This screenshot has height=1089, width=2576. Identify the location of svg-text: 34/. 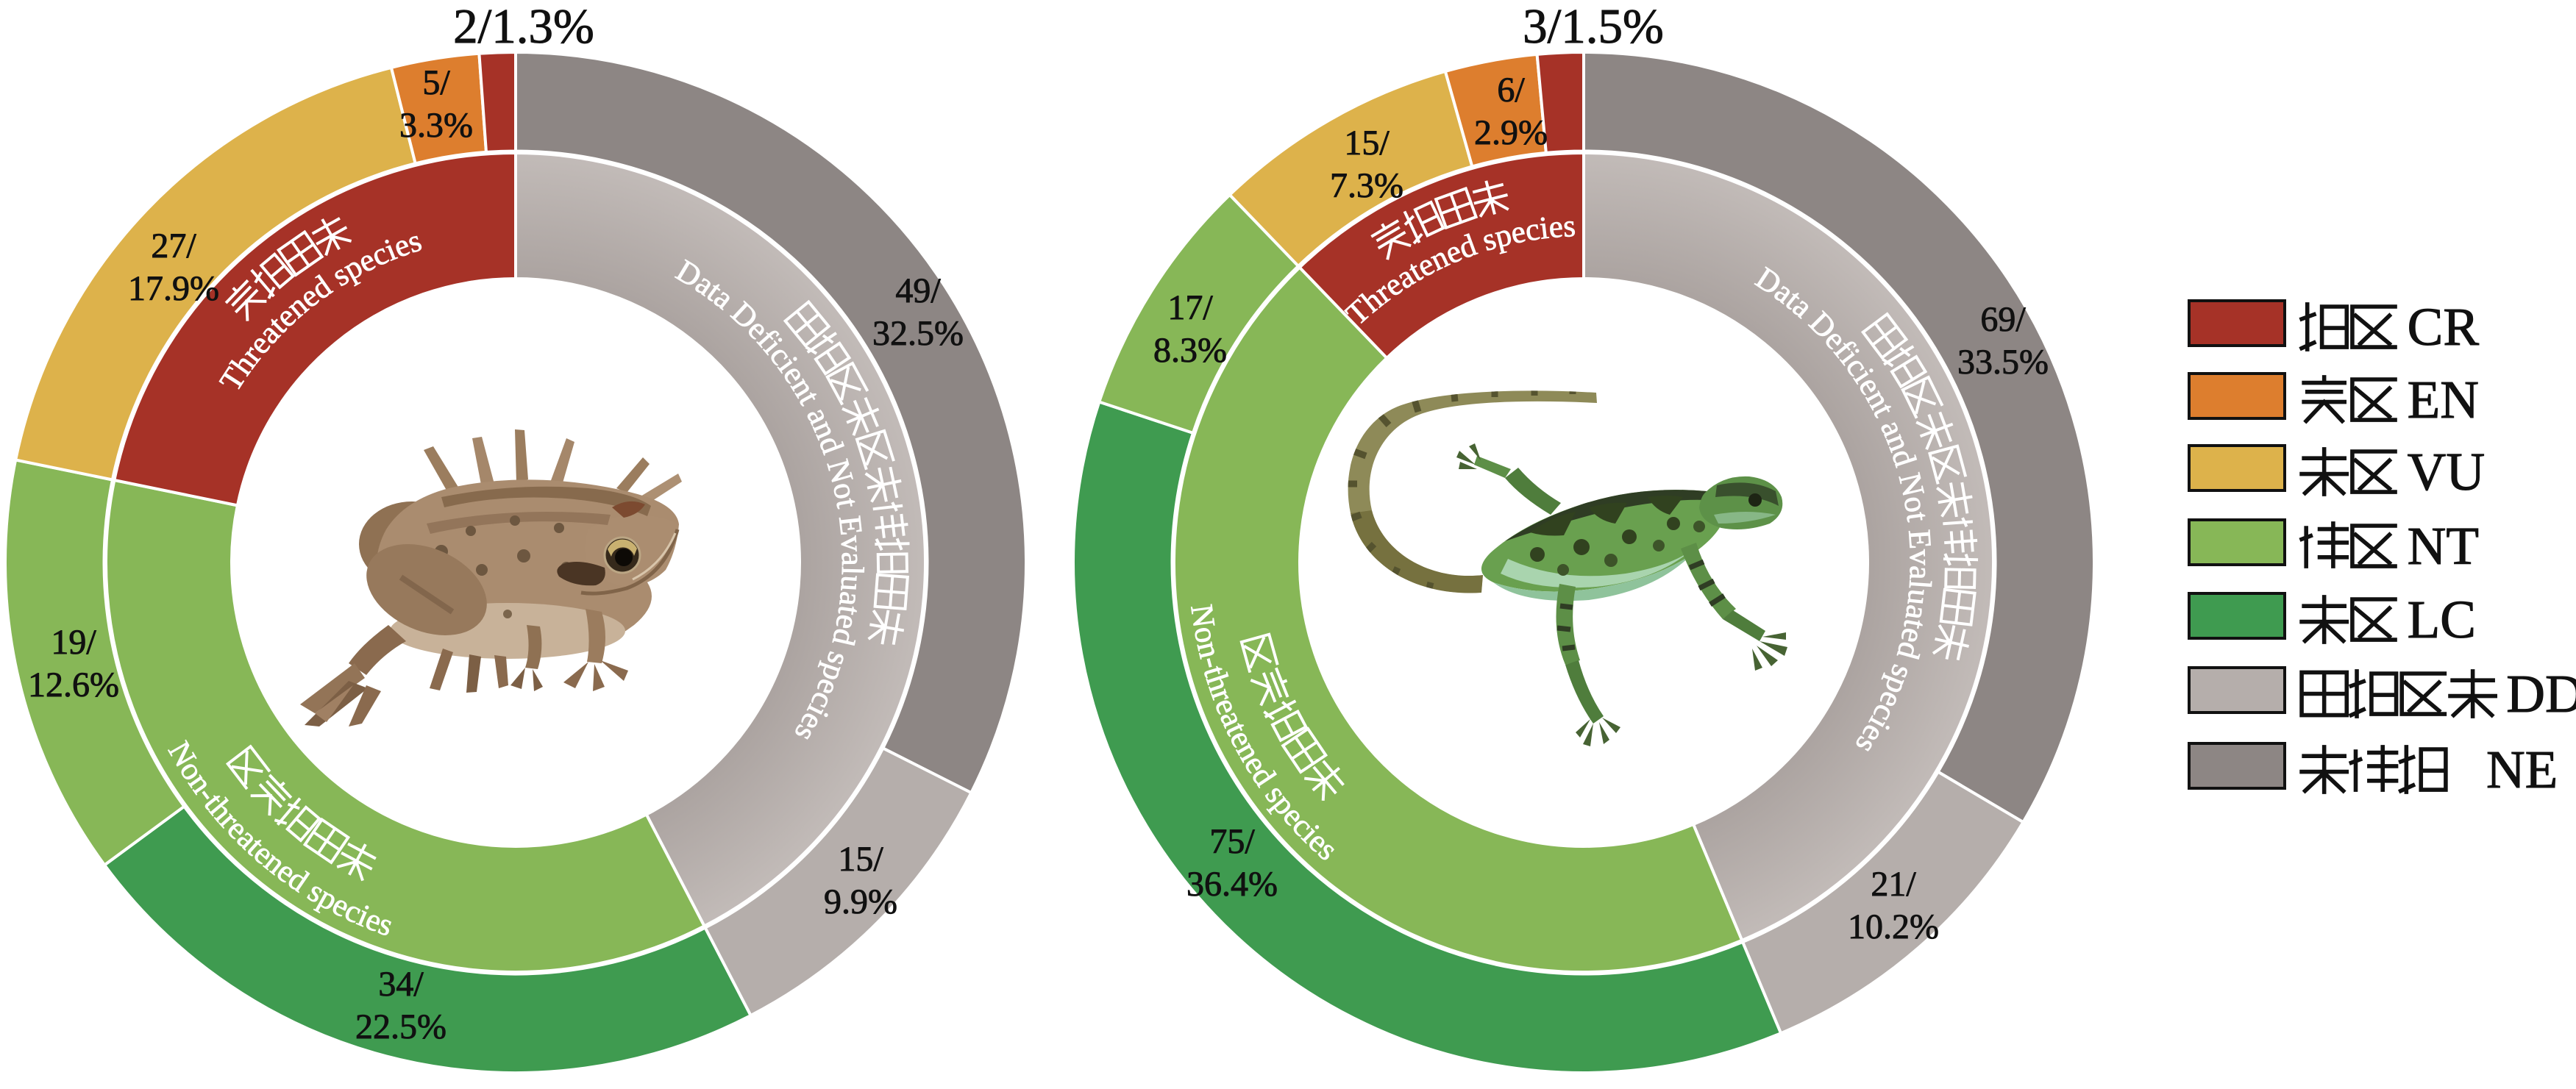
(401, 984).